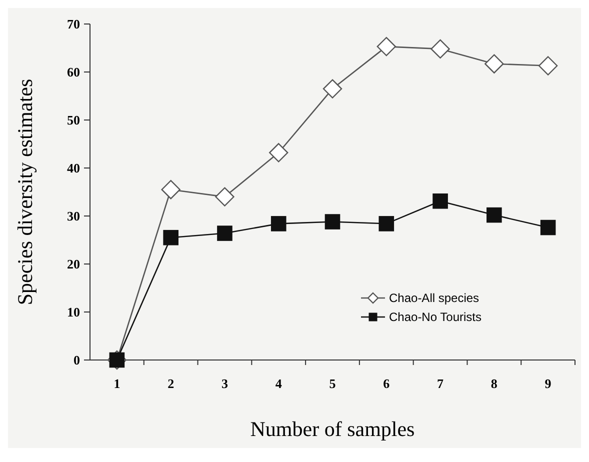 The width and height of the screenshot is (589, 462). I want to click on x-tick-label: 9, so click(548, 383).